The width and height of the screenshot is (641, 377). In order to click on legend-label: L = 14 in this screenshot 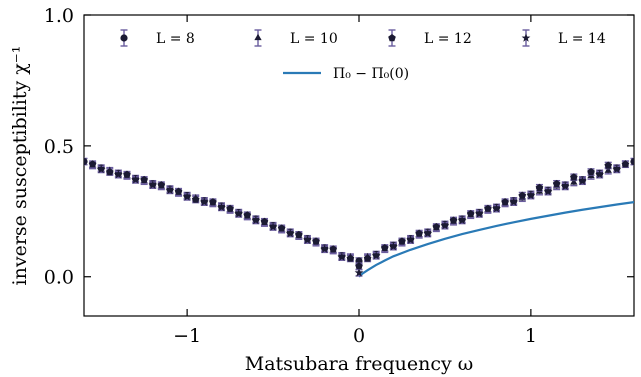, I will do `click(582, 39)`.